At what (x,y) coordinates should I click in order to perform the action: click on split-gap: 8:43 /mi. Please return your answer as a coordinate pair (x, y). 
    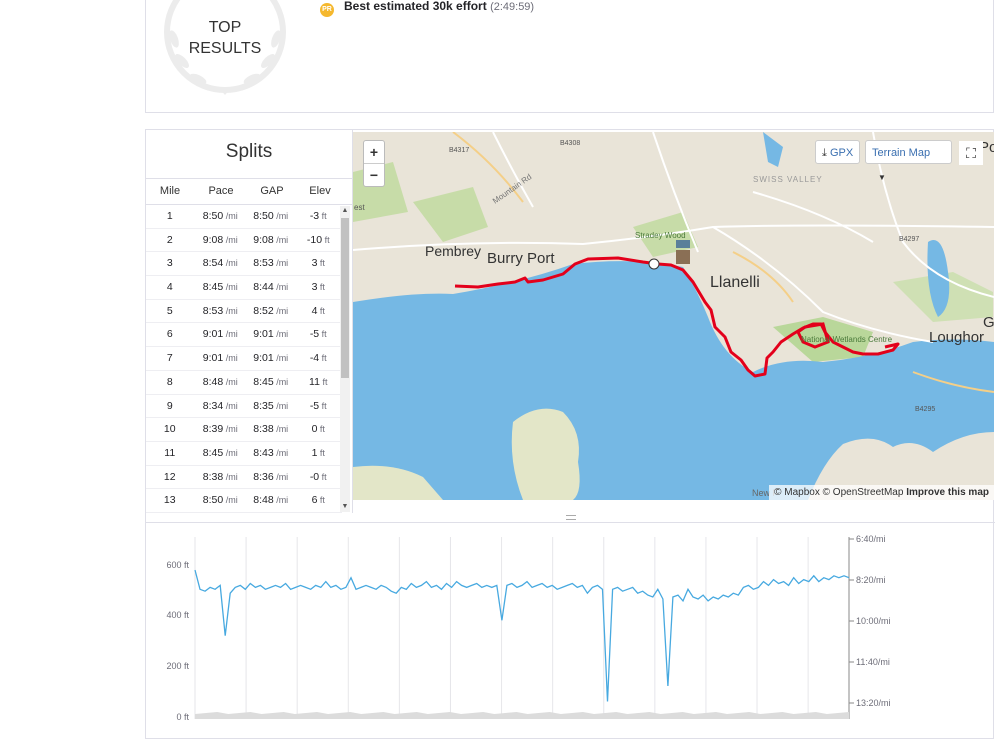
    Looking at the image, I should click on (271, 453).